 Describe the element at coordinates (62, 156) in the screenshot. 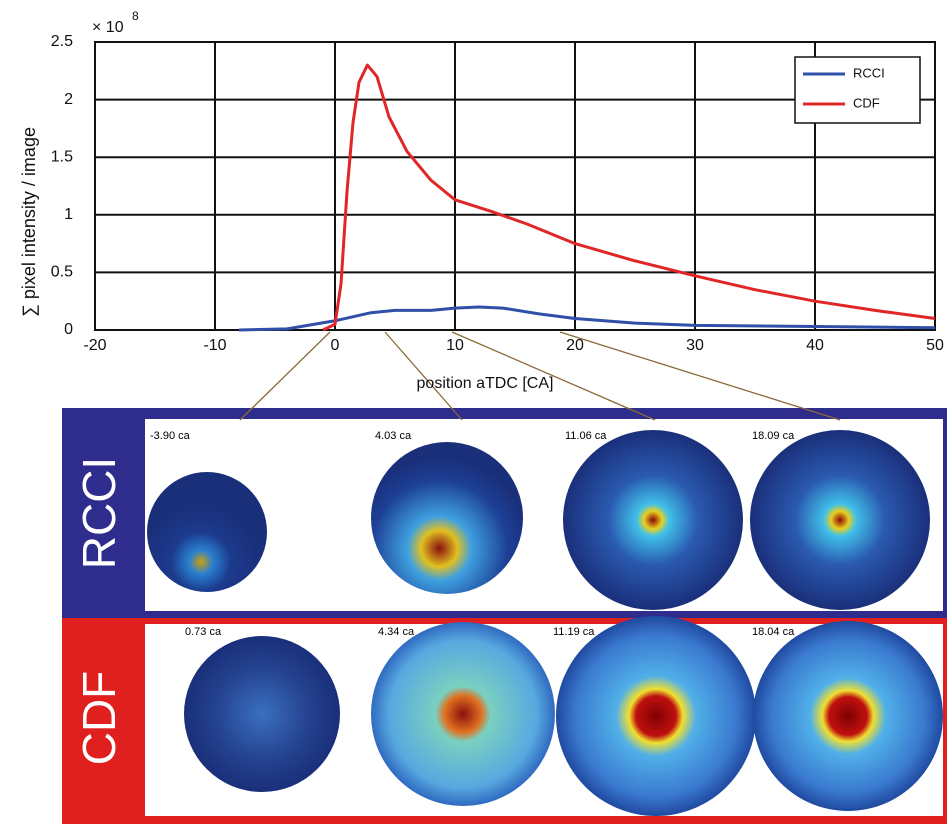

I see `y-tick-label: 1.5` at that location.